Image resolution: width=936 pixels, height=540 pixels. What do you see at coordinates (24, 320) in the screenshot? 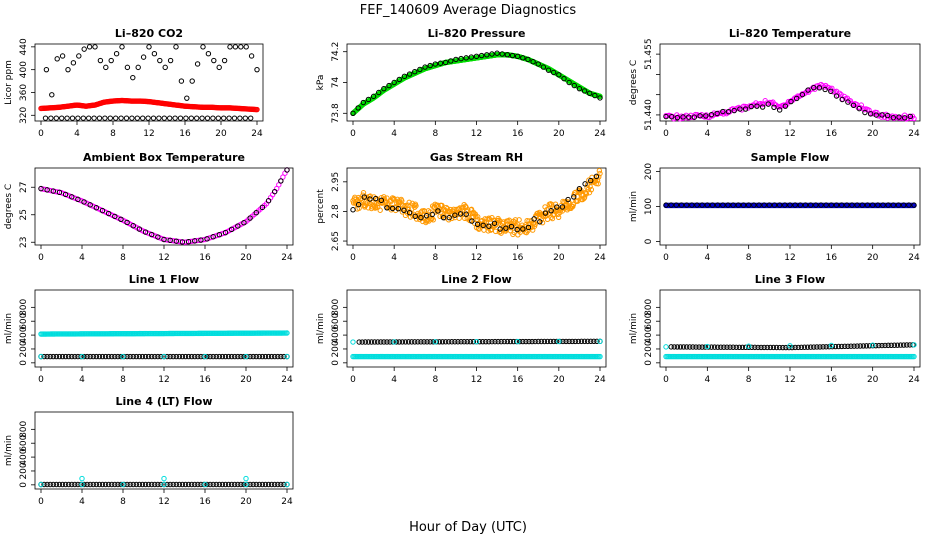
I see `y-tick-label: 600` at bounding box center [24, 320].